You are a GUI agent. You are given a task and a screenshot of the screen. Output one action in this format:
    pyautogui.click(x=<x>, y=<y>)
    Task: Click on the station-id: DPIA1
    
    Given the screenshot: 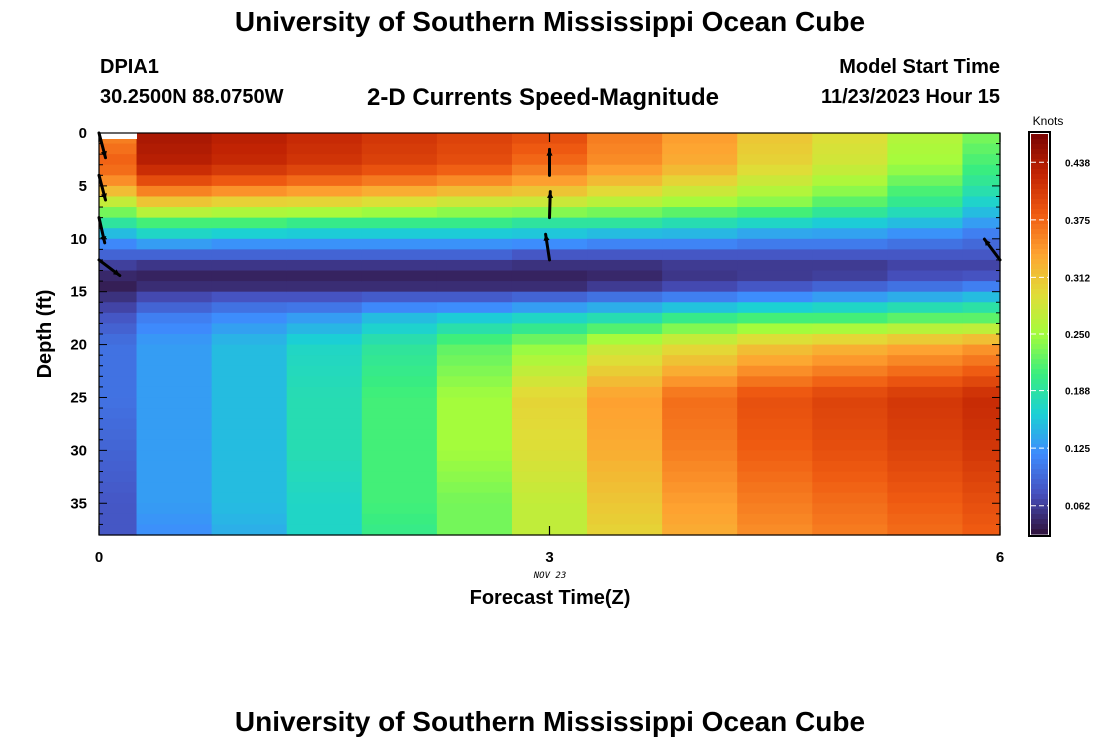 What is the action you would take?
    pyautogui.click(x=129, y=67)
    